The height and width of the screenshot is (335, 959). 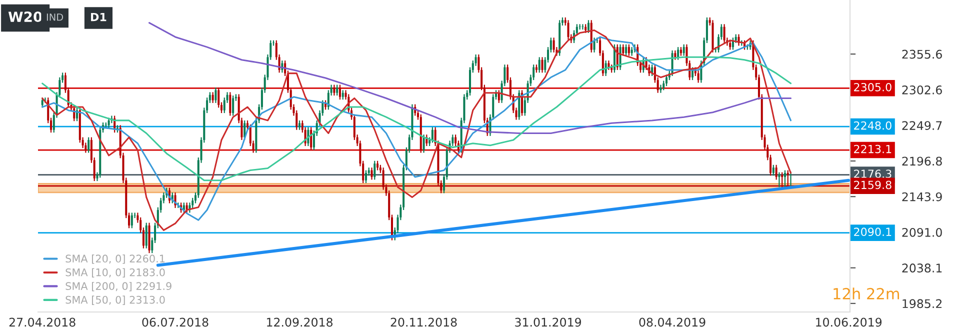 I want to click on x-tick-label: 31.01.2019, so click(x=548, y=322).